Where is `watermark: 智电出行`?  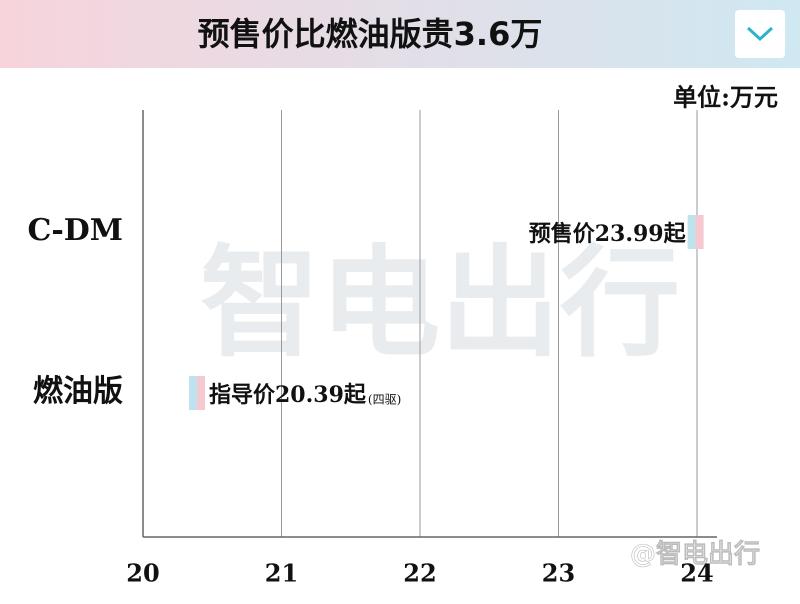
watermark: 智电出行 is located at coordinates (440, 304).